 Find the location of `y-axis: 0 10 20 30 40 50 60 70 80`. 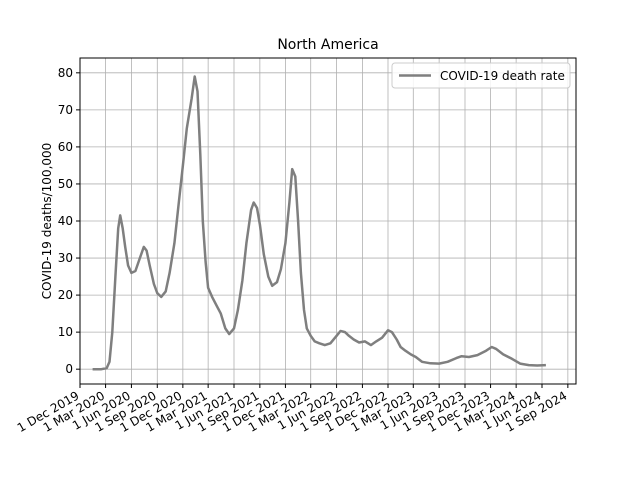

y-axis: 0 10 20 30 40 50 60 70 80 is located at coordinates (69, 221).